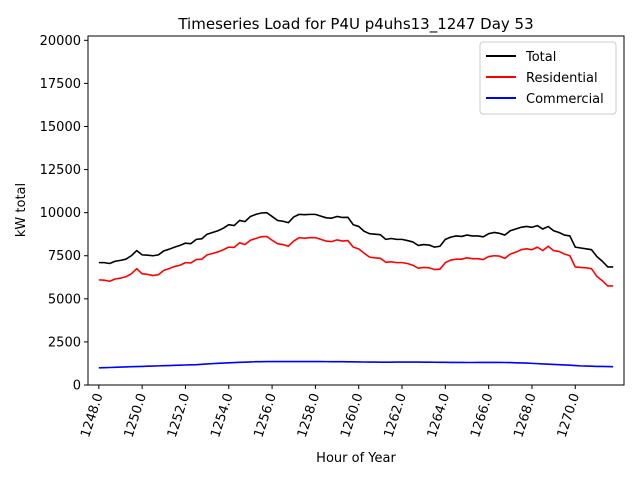 The width and height of the screenshot is (640, 480). I want to click on legend-box, so click(548, 78).